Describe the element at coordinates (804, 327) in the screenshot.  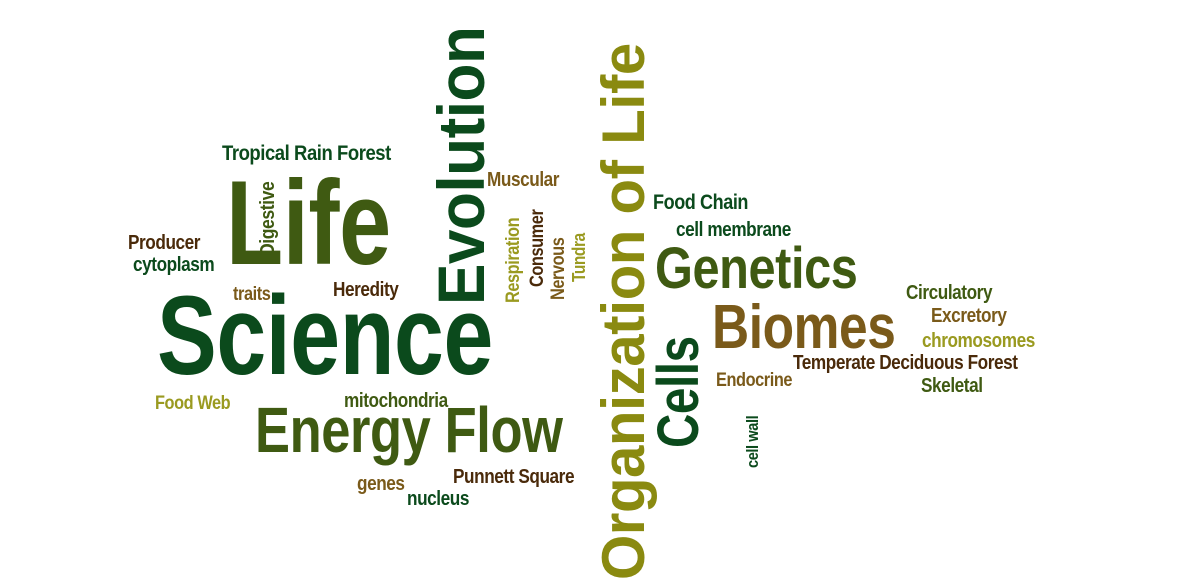
I see `word-biomes: Biomes` at that location.